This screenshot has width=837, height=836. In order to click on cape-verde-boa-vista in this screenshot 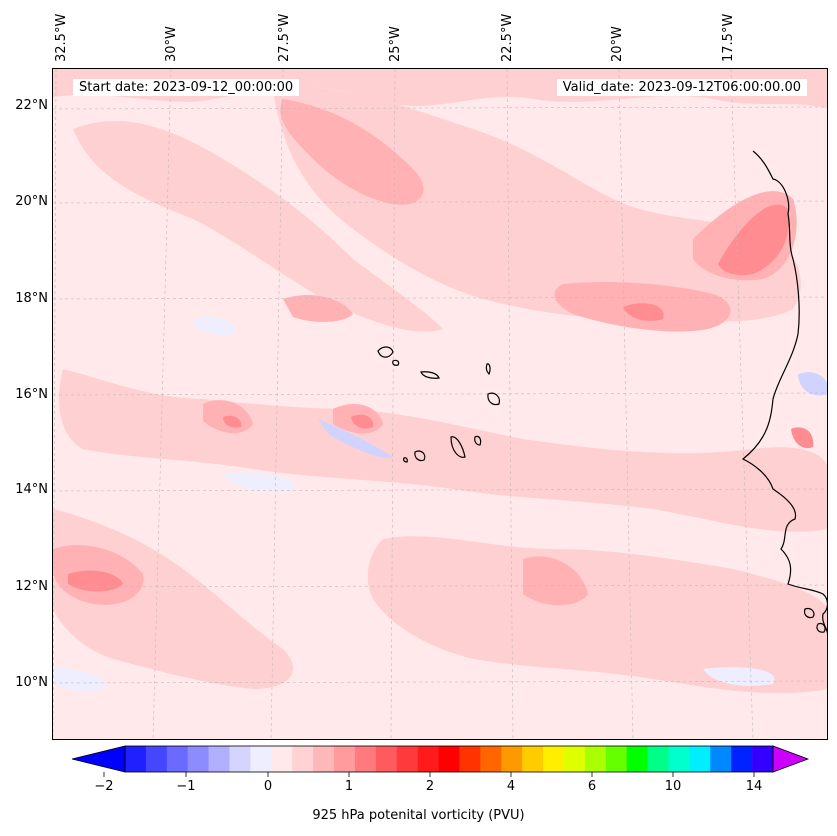, I will do `click(493, 399)`.